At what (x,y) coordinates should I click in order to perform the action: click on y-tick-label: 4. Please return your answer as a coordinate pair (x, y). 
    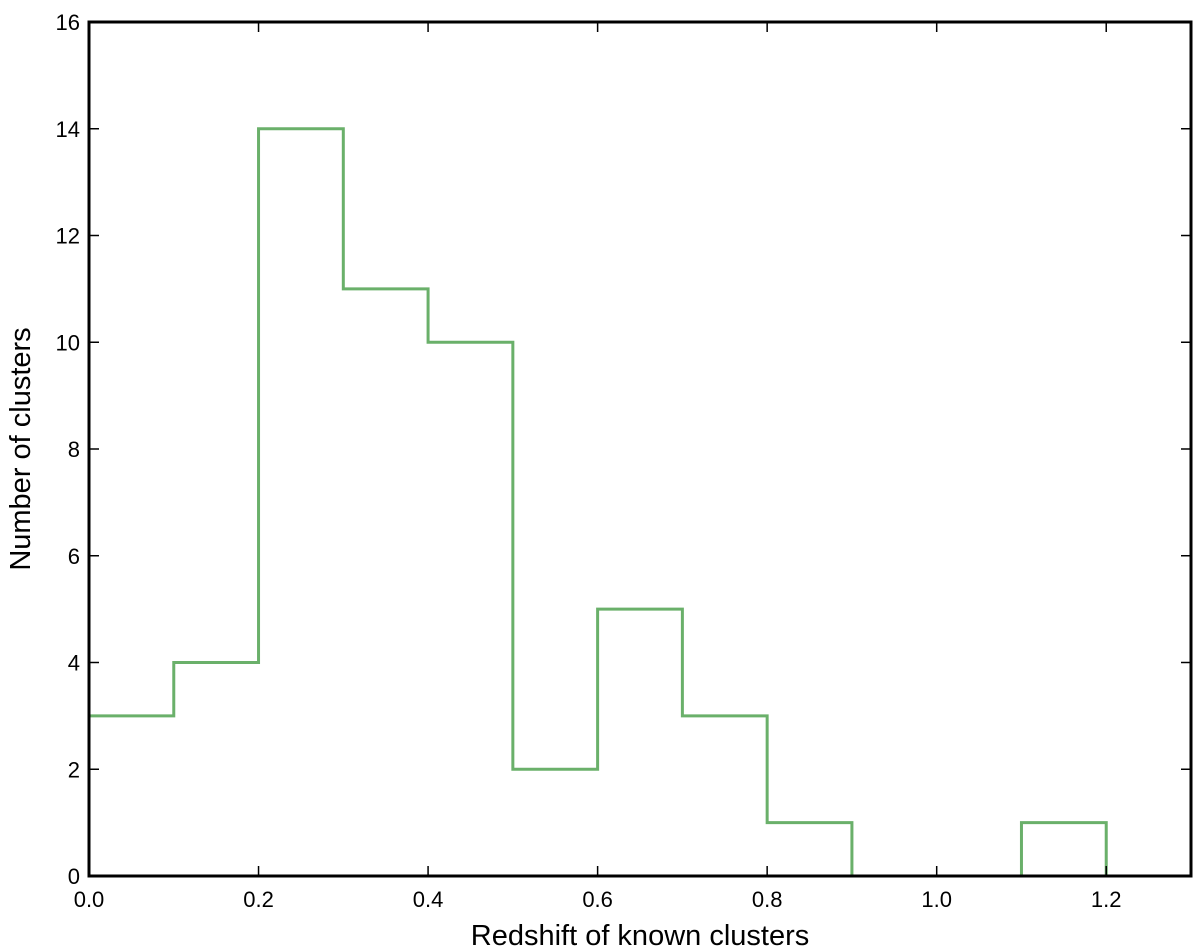
    Looking at the image, I should click on (74, 663).